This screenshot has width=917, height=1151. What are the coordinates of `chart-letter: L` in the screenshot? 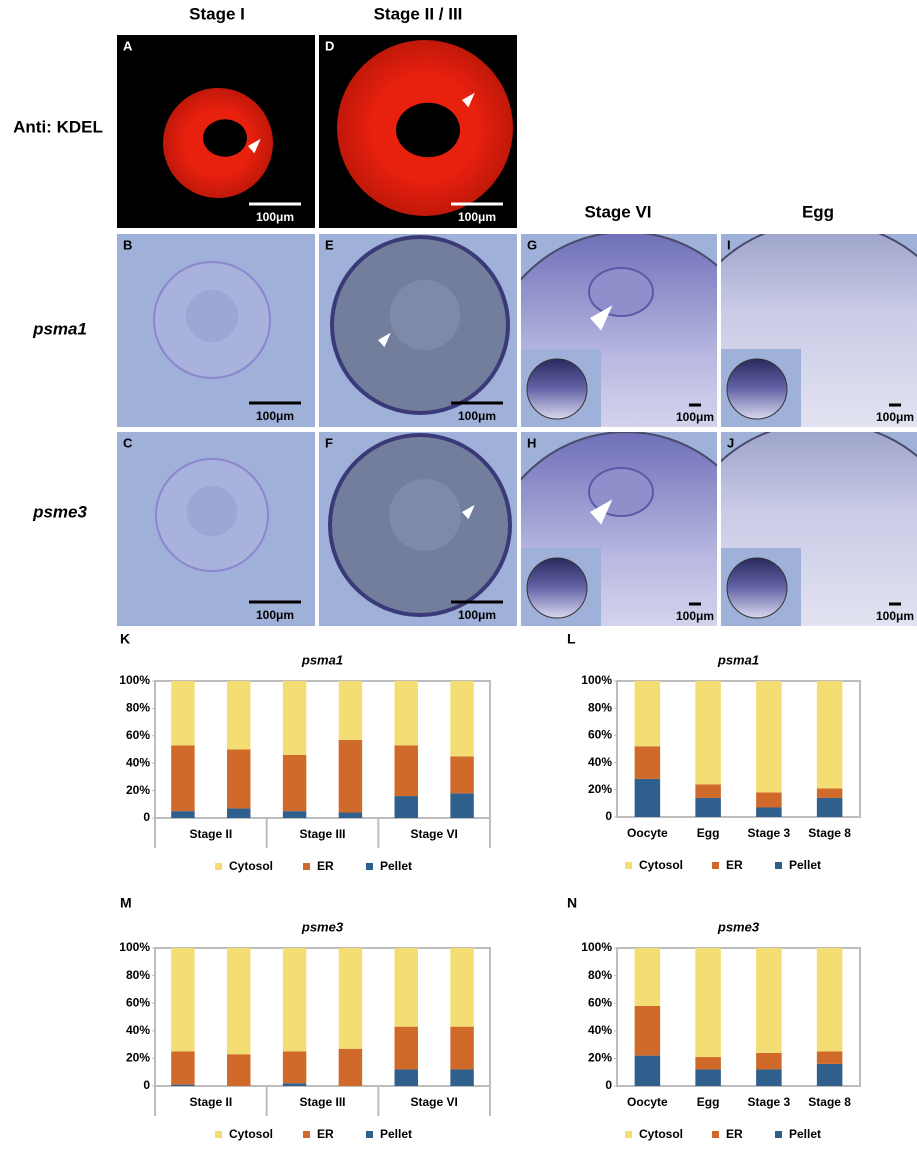 It's located at (571, 639).